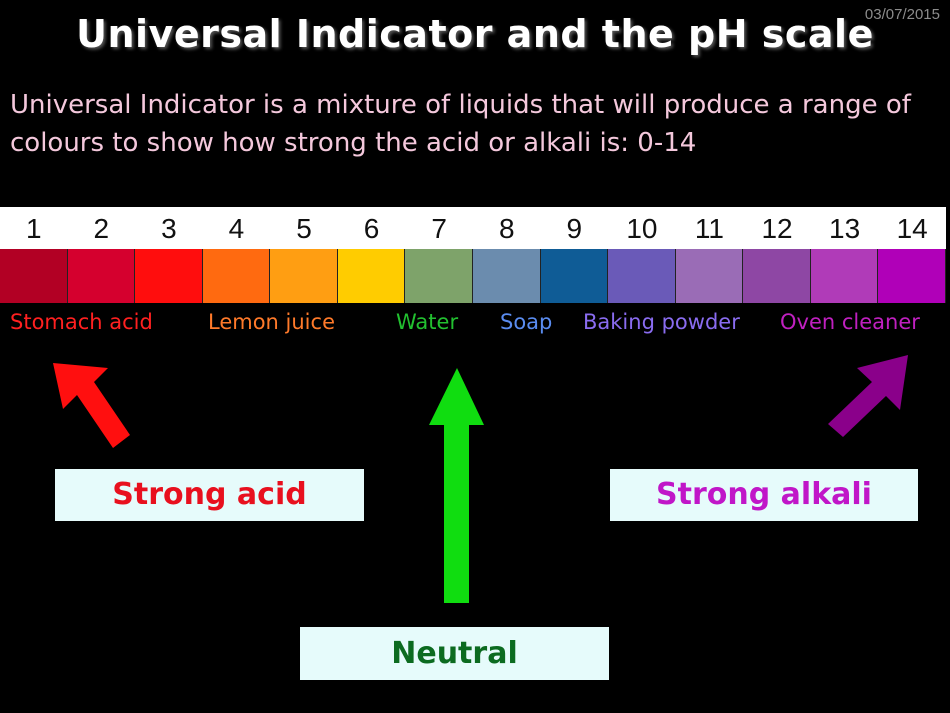 The width and height of the screenshot is (950, 713). I want to click on example-baking-powder: Baking powder, so click(661, 322).